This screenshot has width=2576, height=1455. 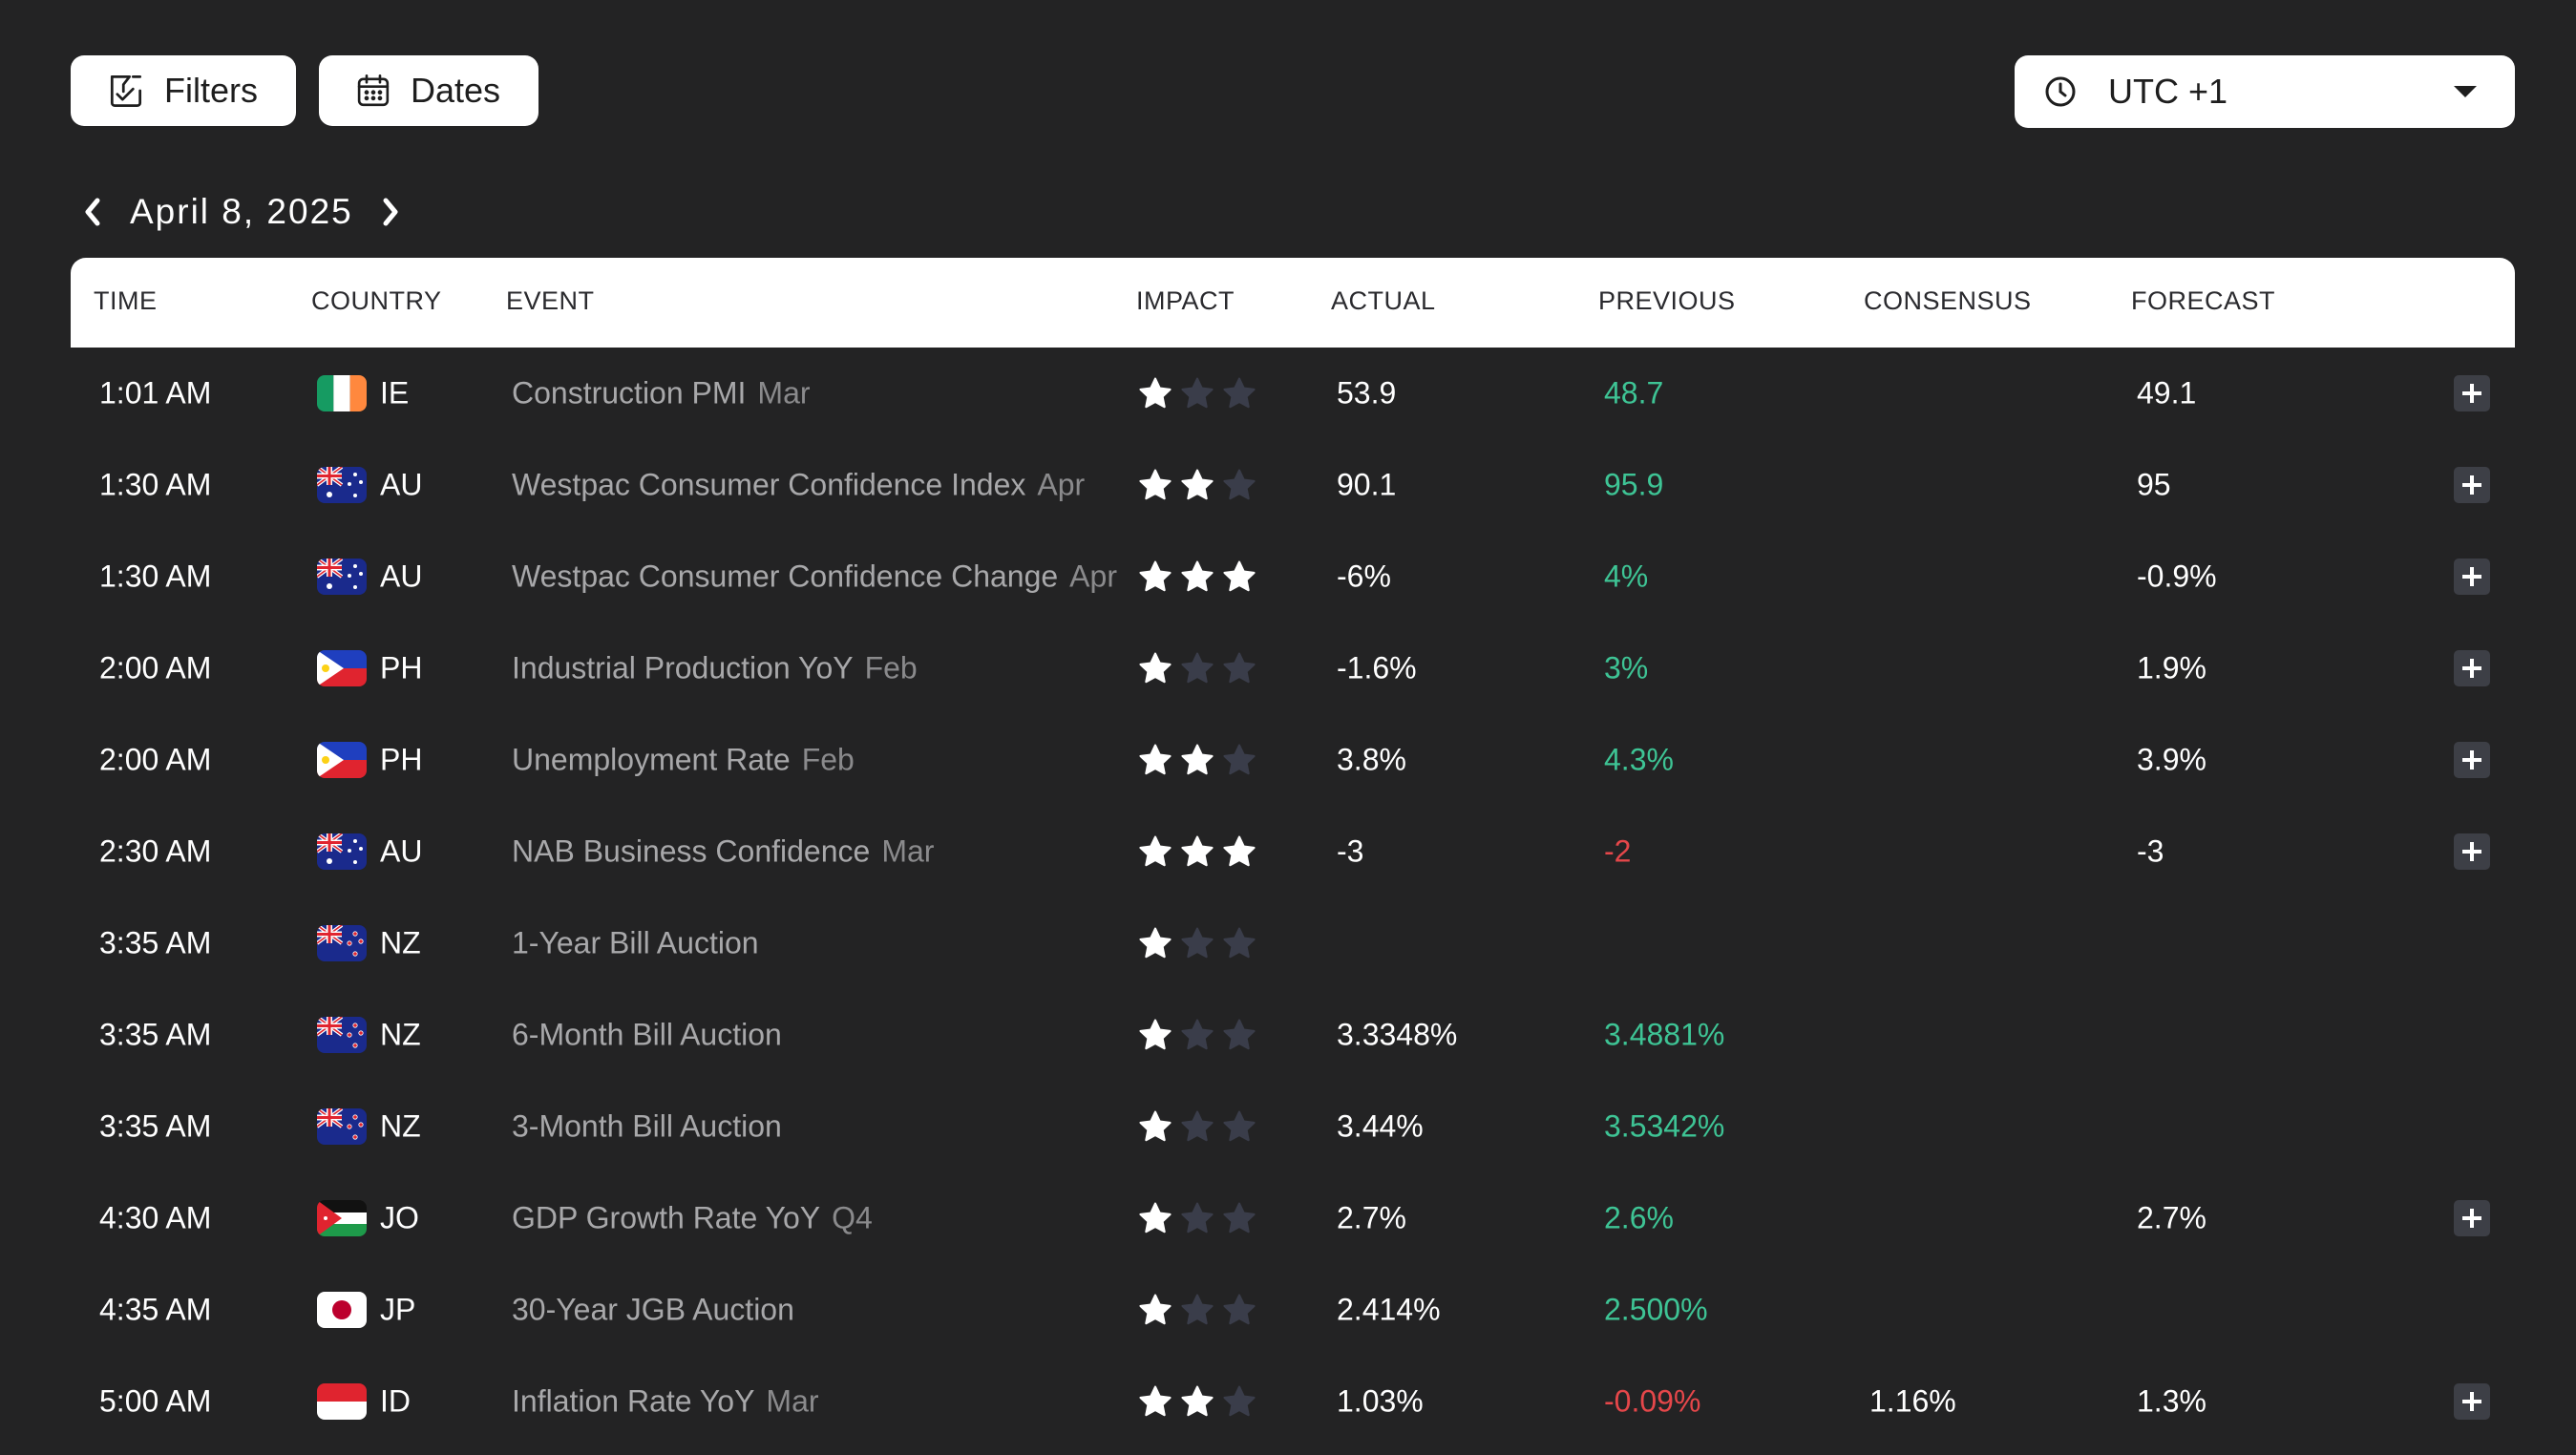 What do you see at coordinates (550, 301) in the screenshot?
I see `column-header-event: EVENT` at bounding box center [550, 301].